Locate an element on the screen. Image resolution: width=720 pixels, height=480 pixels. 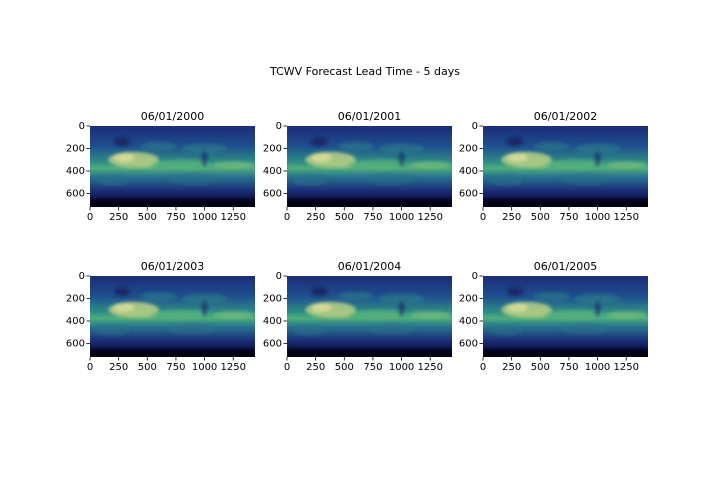
subplot-title: 06/01/2001 is located at coordinates (369, 116).